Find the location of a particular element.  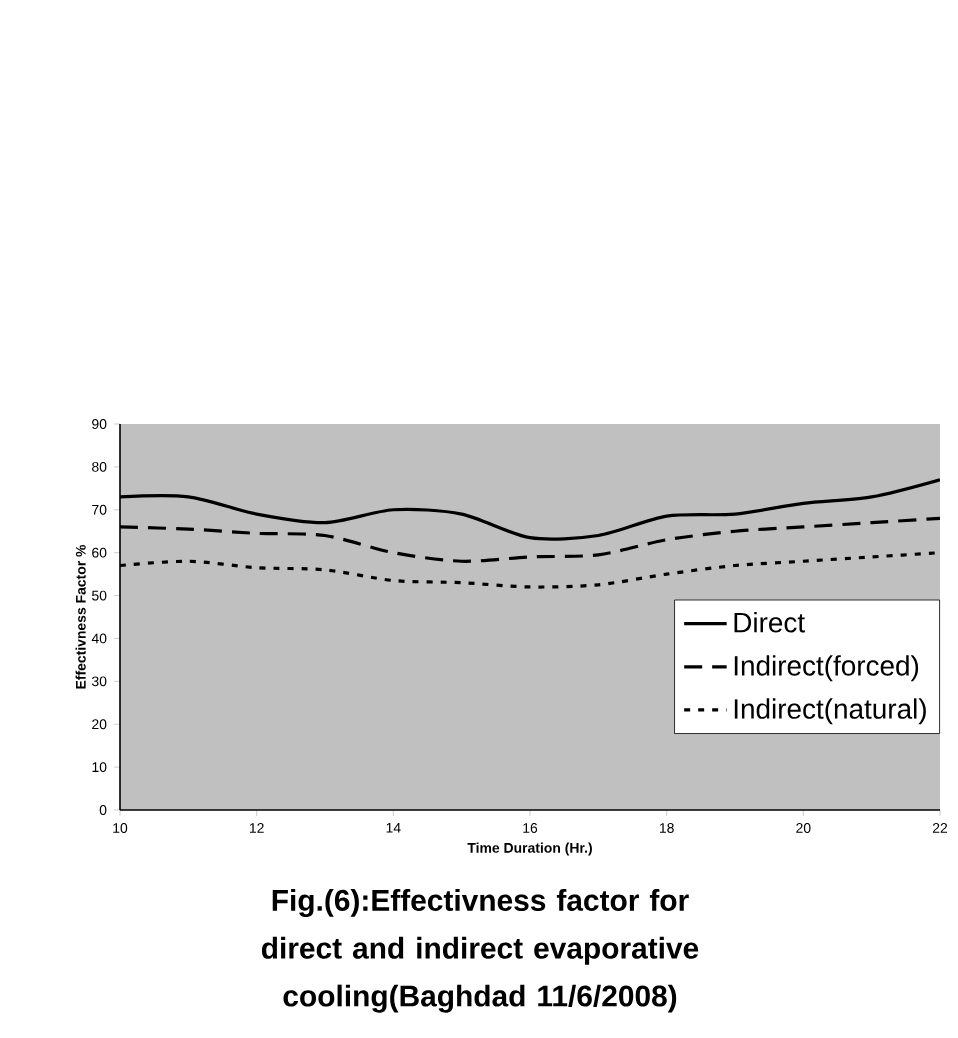

legend-label: Direct is located at coordinates (769, 622).